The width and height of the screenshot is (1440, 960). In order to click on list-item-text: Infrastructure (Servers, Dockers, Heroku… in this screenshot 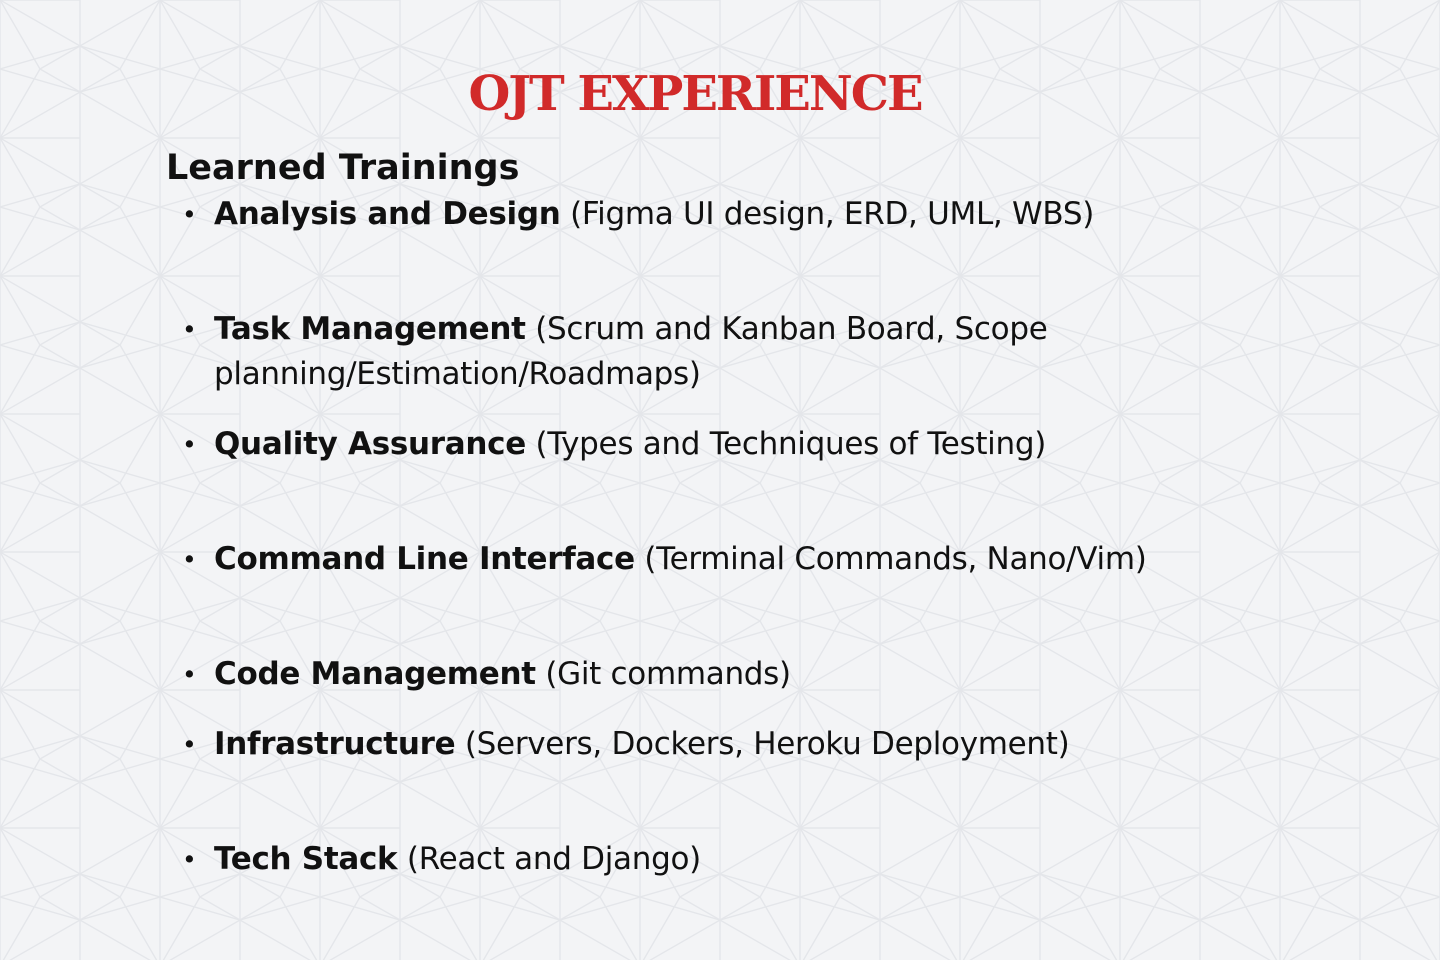, I will do `click(698, 744)`.